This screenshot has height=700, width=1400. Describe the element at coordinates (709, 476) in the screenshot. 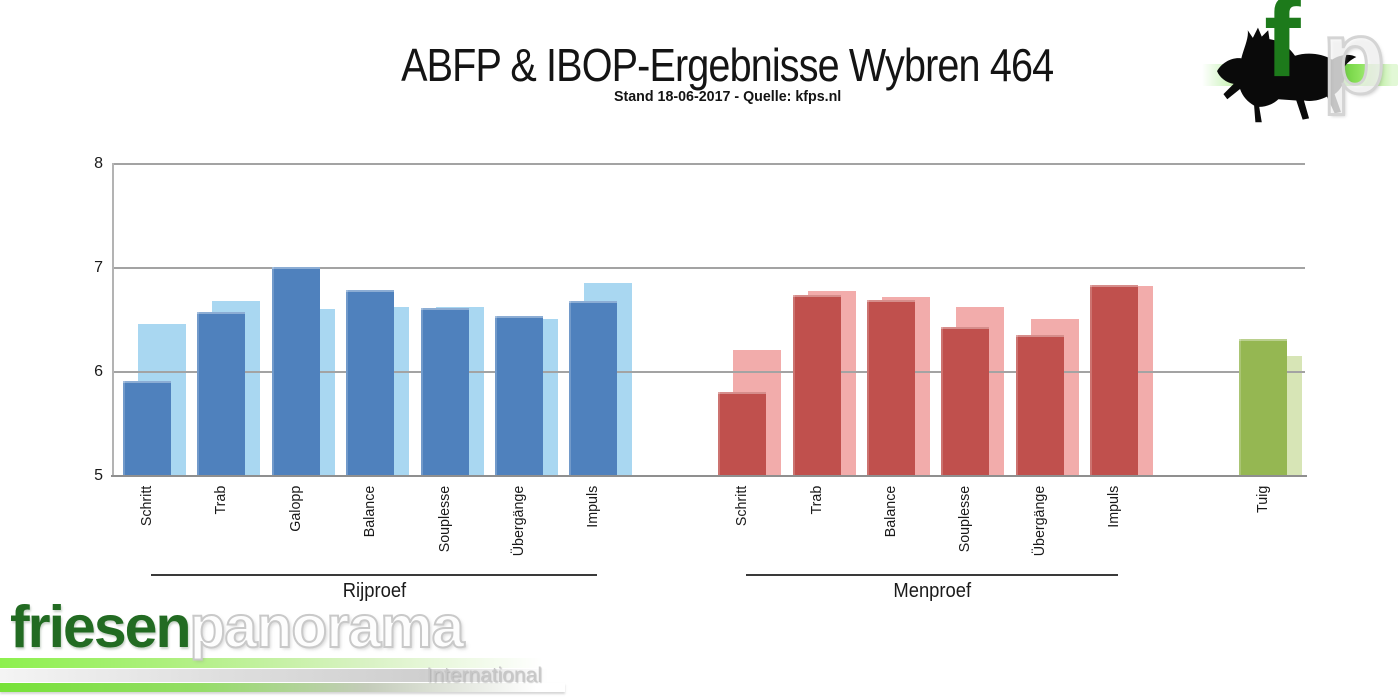

I see `x-axis-line` at that location.